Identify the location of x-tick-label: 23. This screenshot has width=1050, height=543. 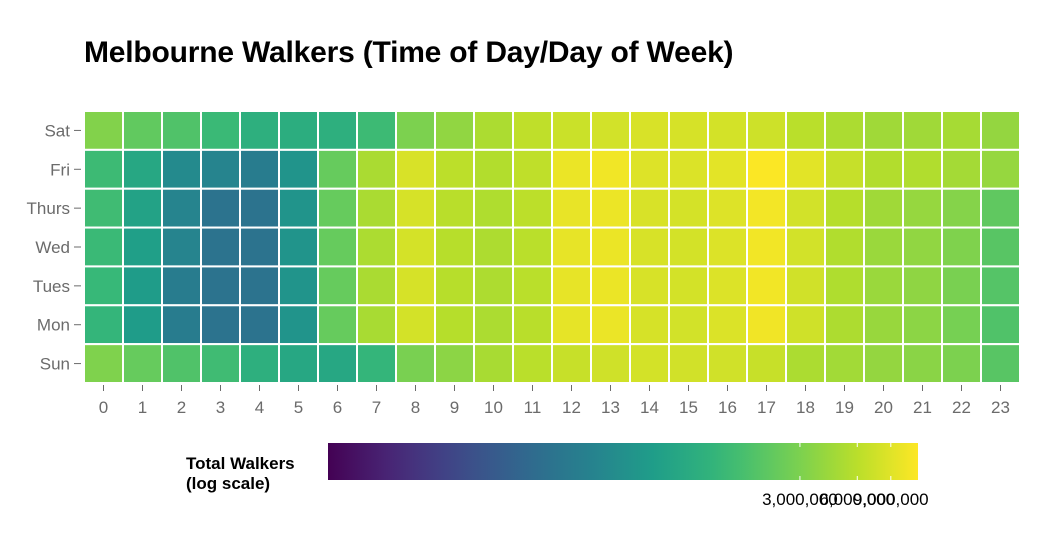
(1000, 407).